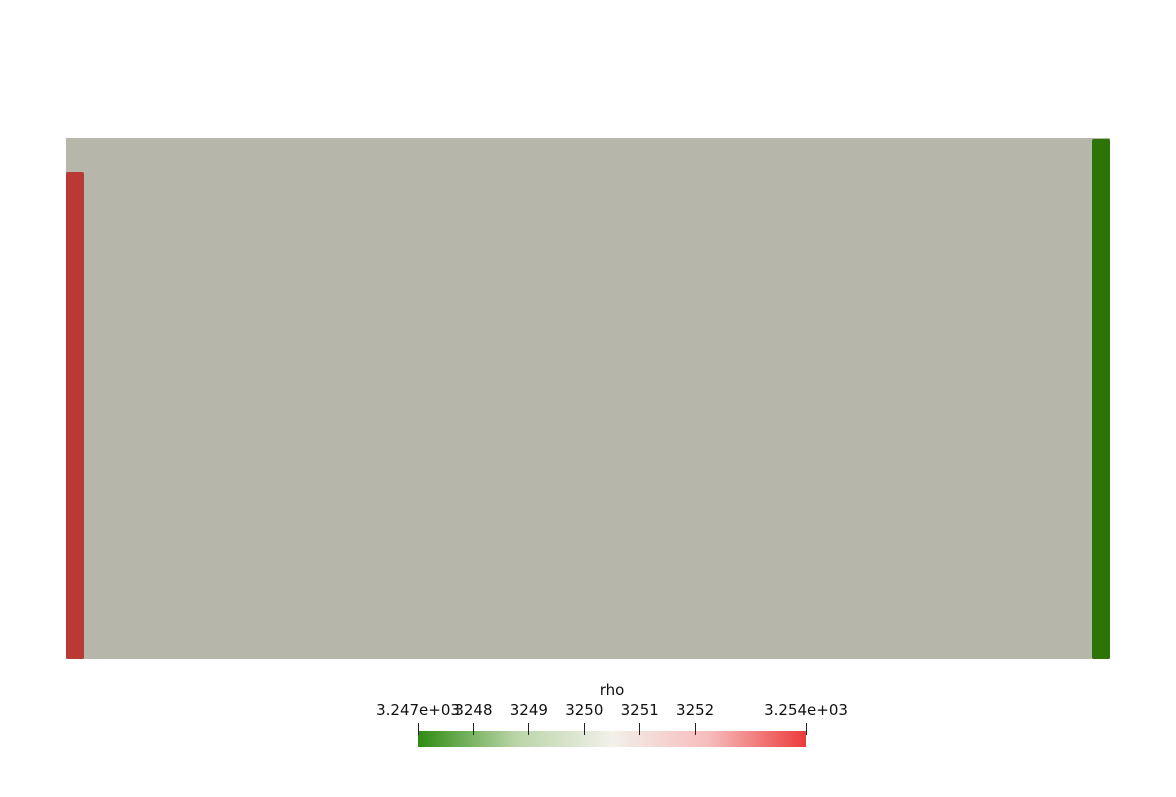 The width and height of the screenshot is (1176, 797). Describe the element at coordinates (612, 690) in the screenshot. I see `colorbar-title: rho` at that location.